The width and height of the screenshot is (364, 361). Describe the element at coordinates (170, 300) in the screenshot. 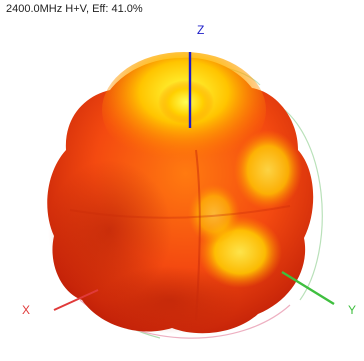

I see `lower-shade` at that location.